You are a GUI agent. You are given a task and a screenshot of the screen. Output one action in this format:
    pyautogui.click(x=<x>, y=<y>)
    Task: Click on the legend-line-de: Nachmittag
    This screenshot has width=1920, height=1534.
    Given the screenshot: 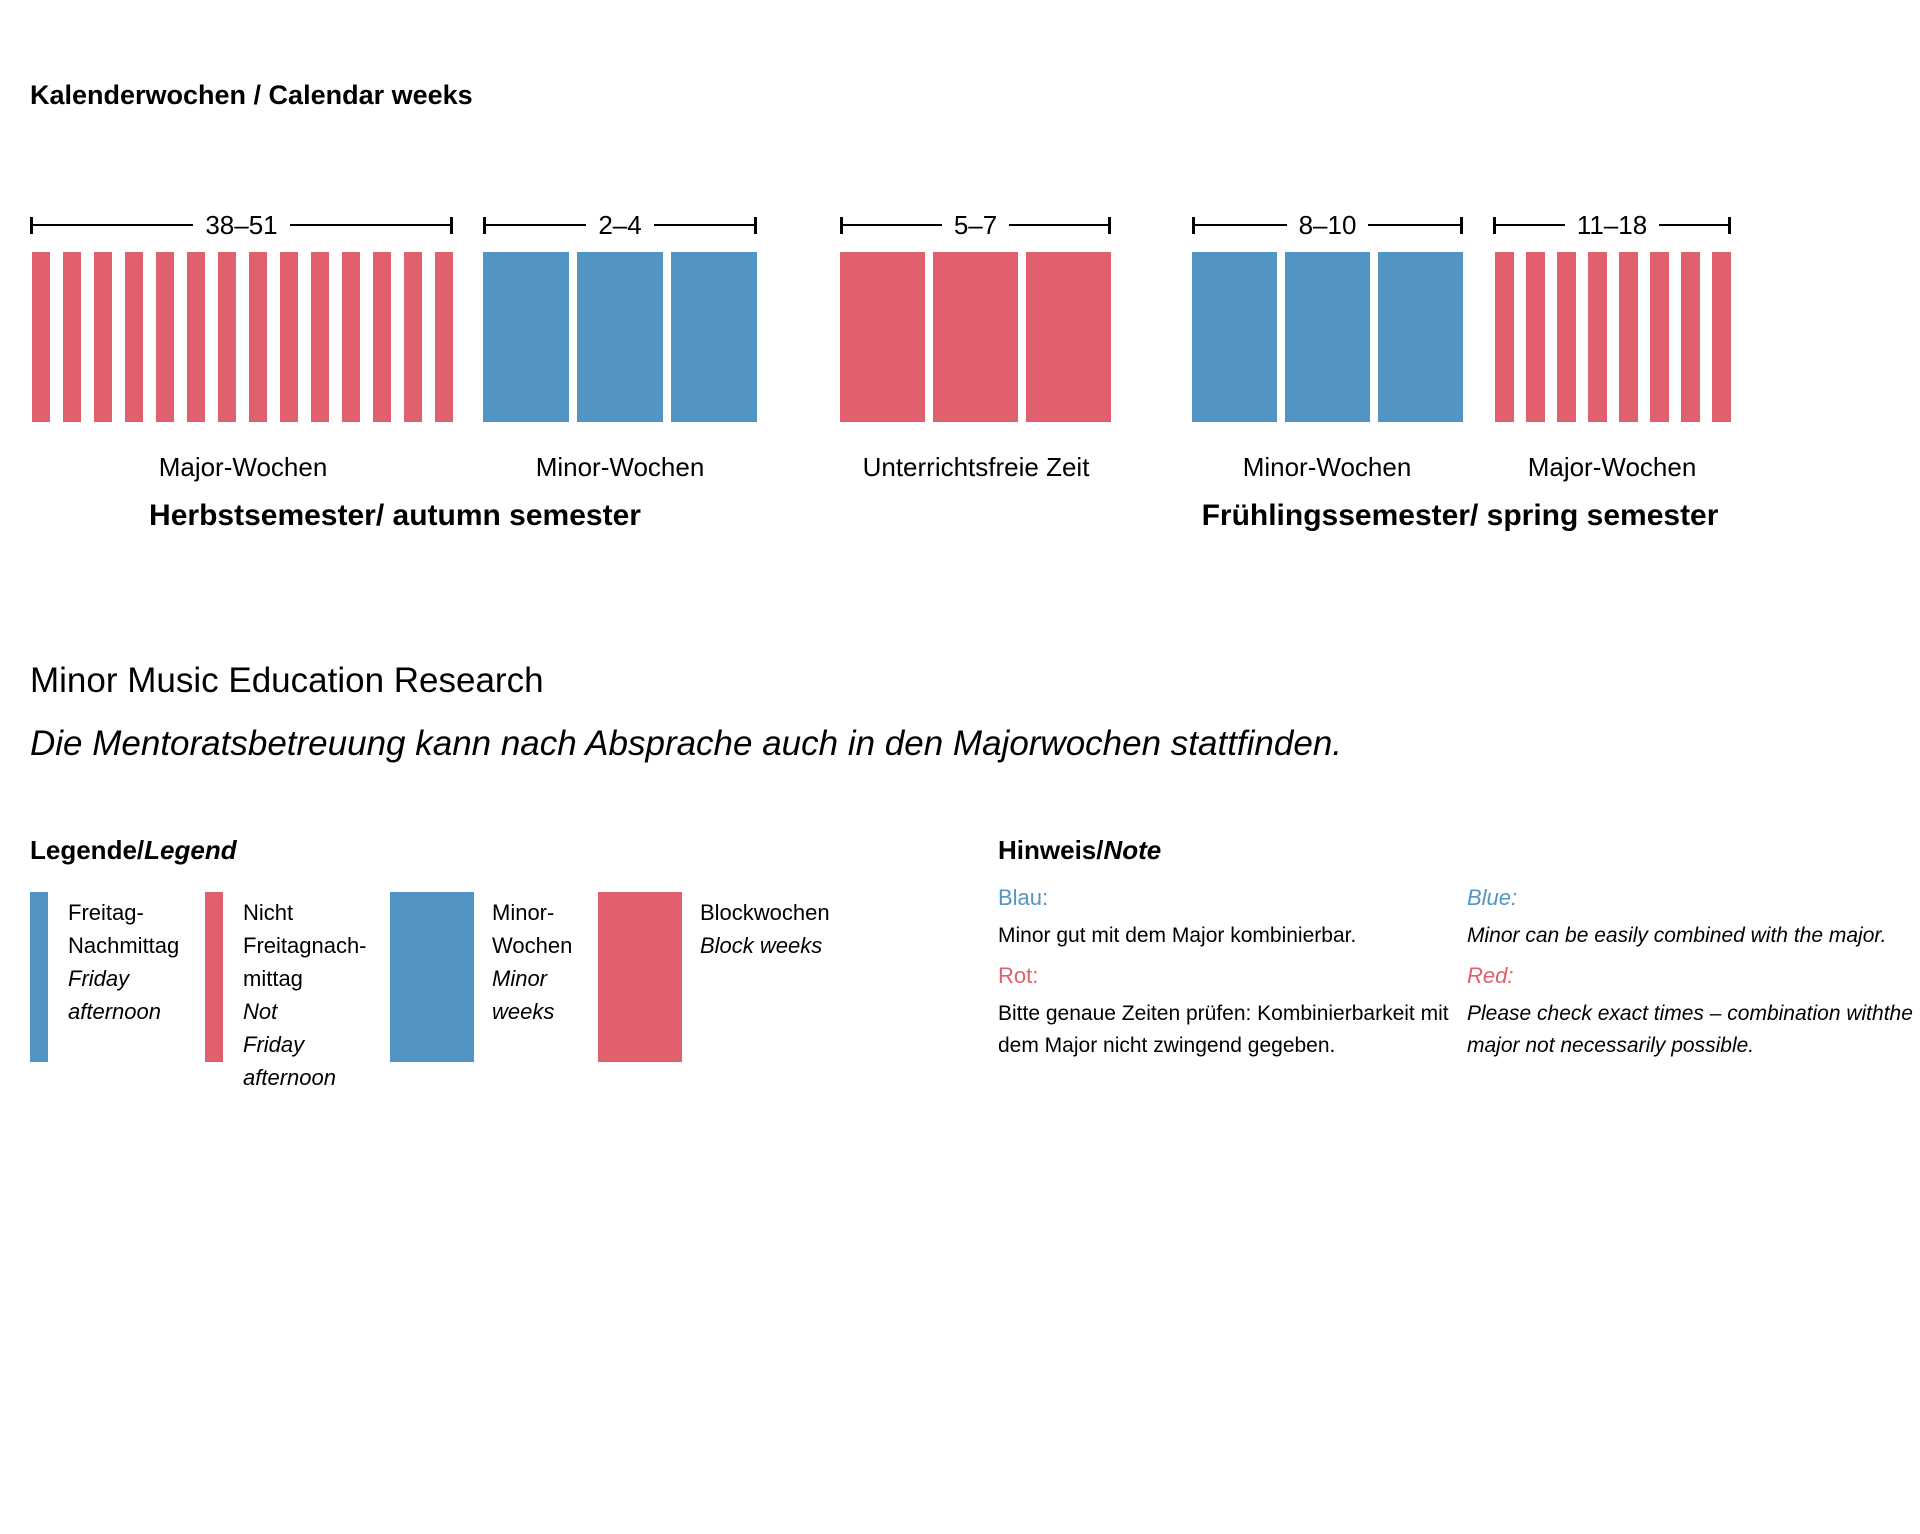 What is the action you would take?
    pyautogui.click(x=124, y=945)
    